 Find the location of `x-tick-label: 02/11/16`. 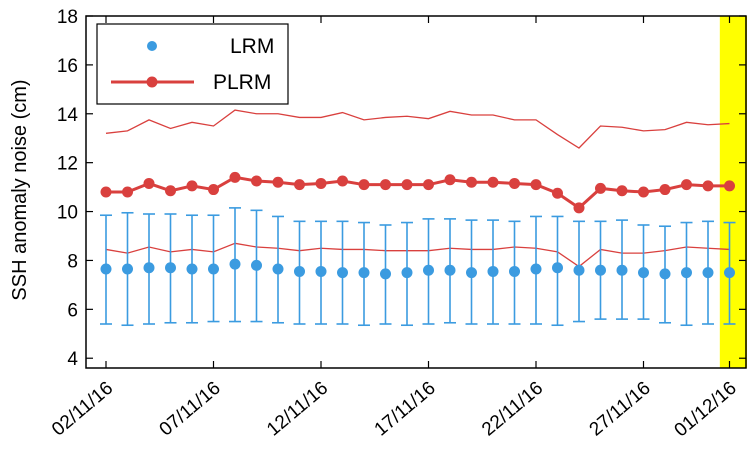

x-tick-label: 02/11/16 is located at coordinates (82, 409).